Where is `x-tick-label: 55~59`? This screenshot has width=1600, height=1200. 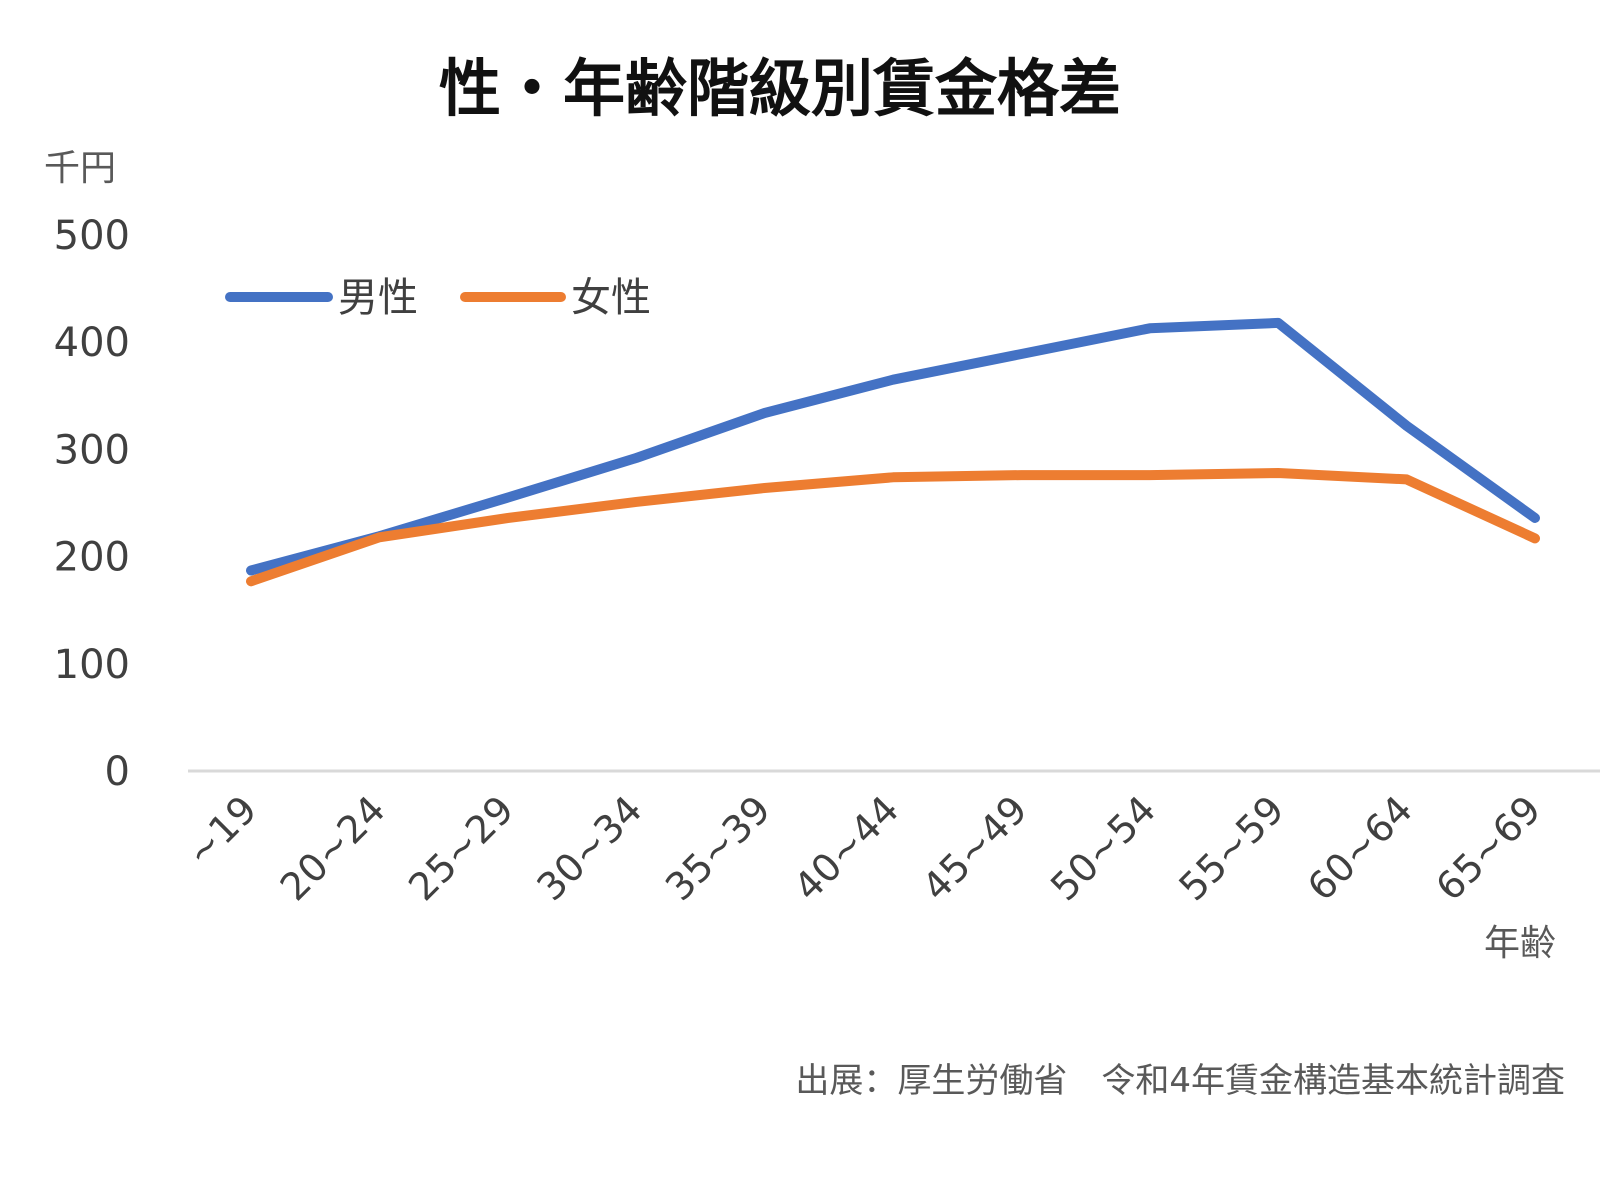 x-tick-label: 55~59 is located at coordinates (1232, 848).